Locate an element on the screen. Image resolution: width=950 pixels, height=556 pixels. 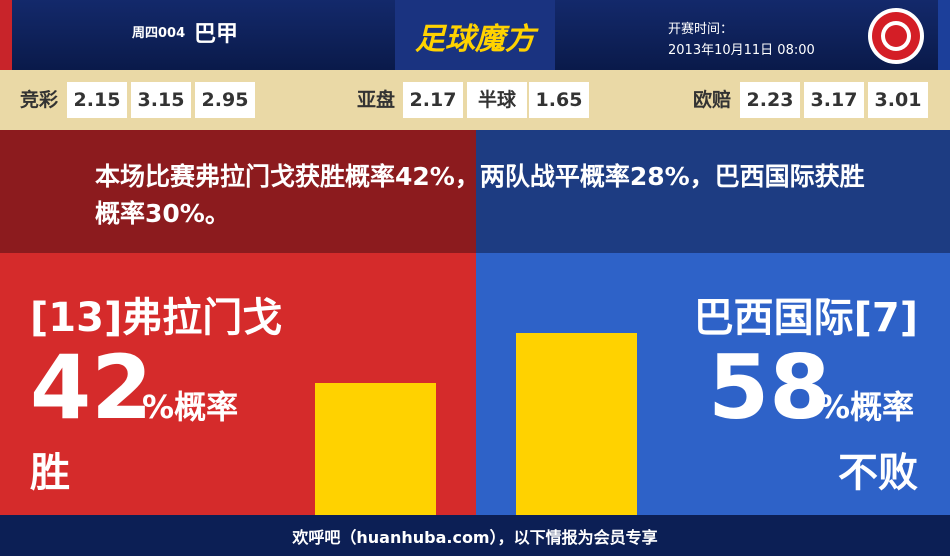
odds-value: 3.17 is located at coordinates (834, 100).